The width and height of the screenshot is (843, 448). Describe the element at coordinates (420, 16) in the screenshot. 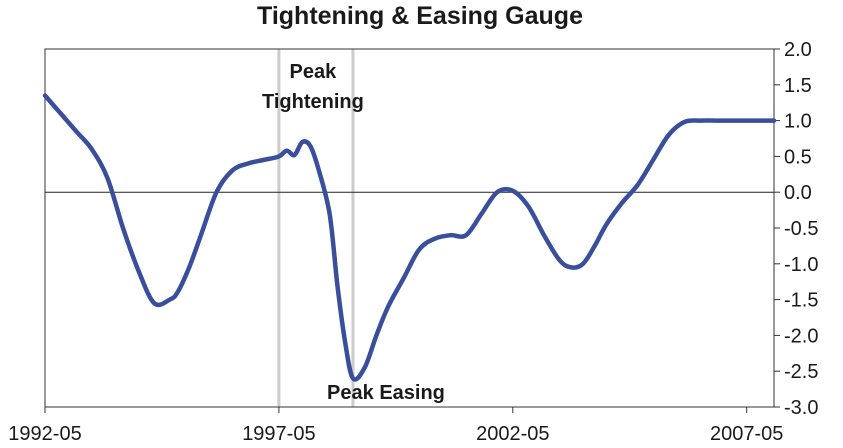

I see `chart-title: Tightening & Easing Gauge` at that location.